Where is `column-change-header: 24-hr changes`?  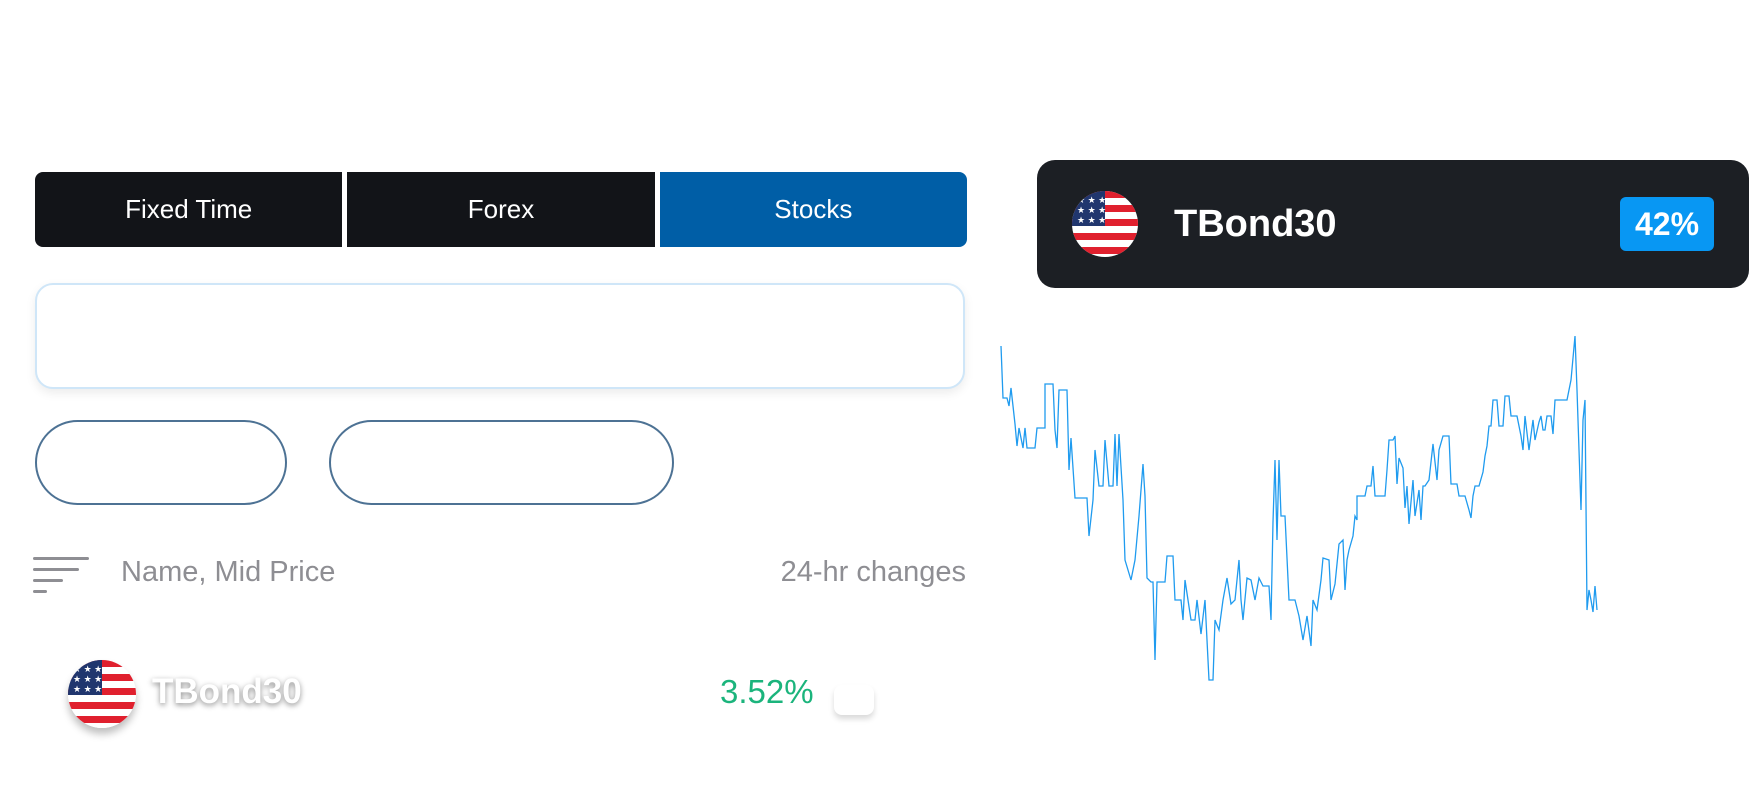 column-change-header: 24-hr changes is located at coordinates (873, 572).